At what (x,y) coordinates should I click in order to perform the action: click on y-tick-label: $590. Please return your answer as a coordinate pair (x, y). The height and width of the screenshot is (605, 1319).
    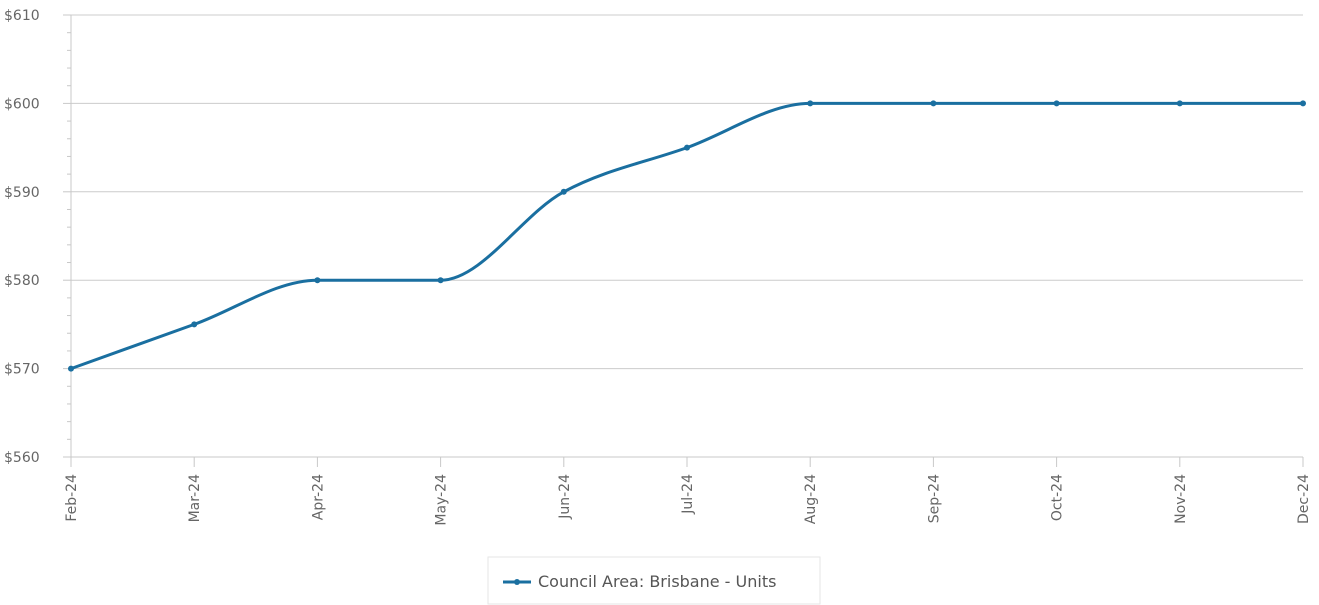
    Looking at the image, I should click on (22, 193).